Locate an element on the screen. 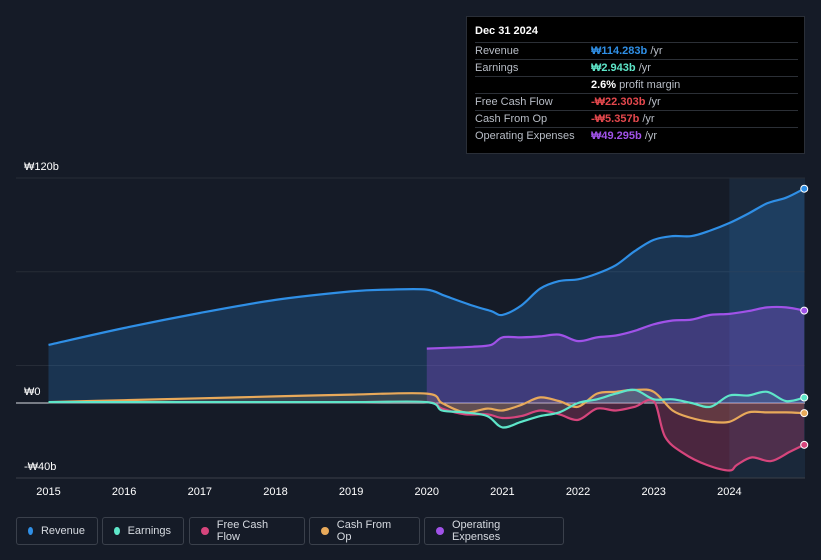  x-axis-labels: 2015 2016 2017 2018 2019 2020 2021 2022 2023 2024 is located at coordinates (388, 492).